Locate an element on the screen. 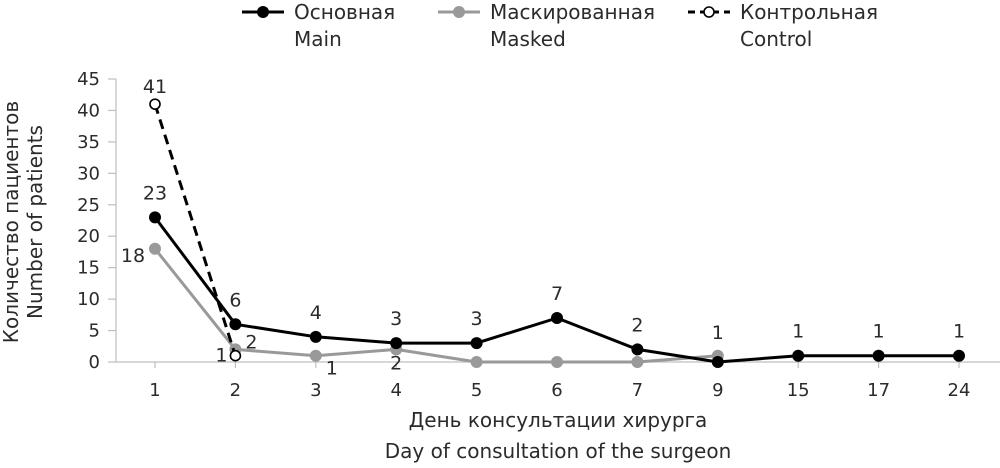 The width and height of the screenshot is (1000, 468). data-label-main: 7 is located at coordinates (557, 294).